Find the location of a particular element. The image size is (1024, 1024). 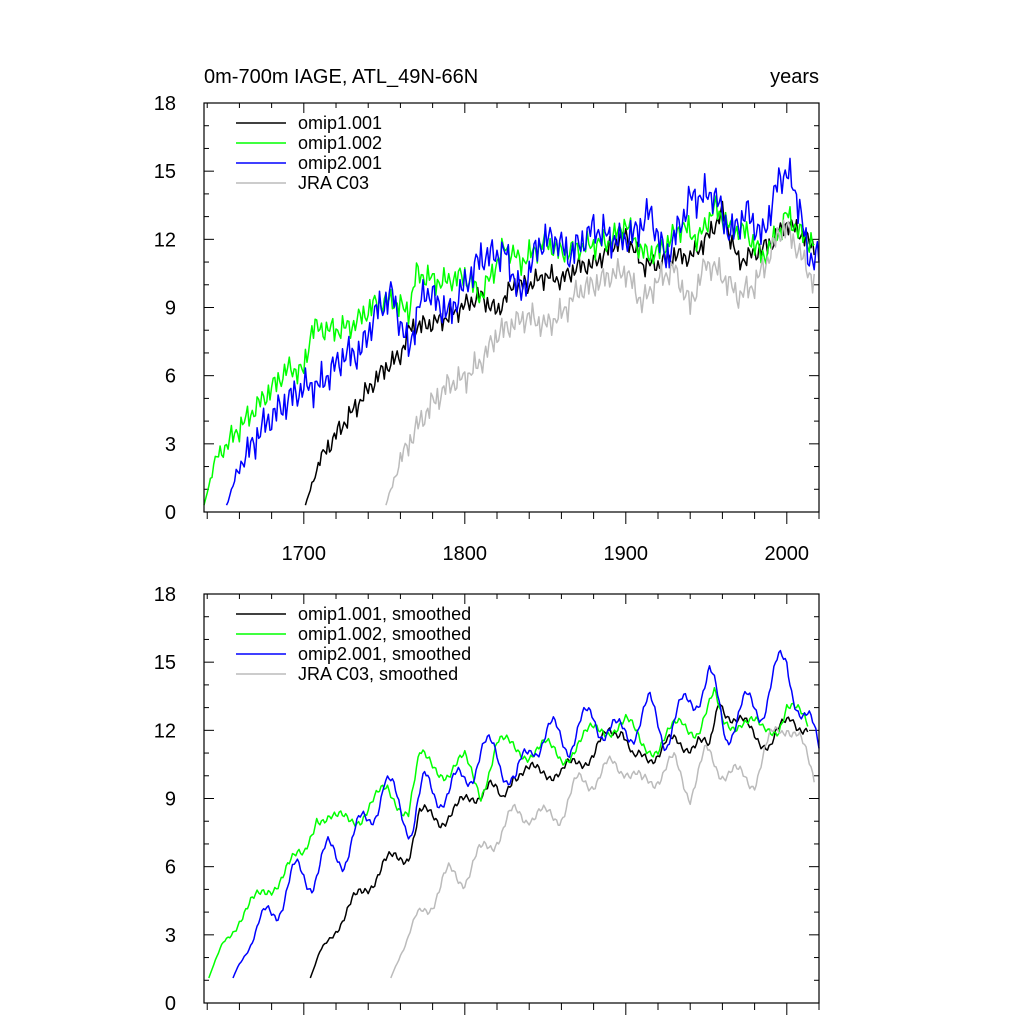

bottom-legend-label-3: omip2.001, smoothed is located at coordinates (384, 654).